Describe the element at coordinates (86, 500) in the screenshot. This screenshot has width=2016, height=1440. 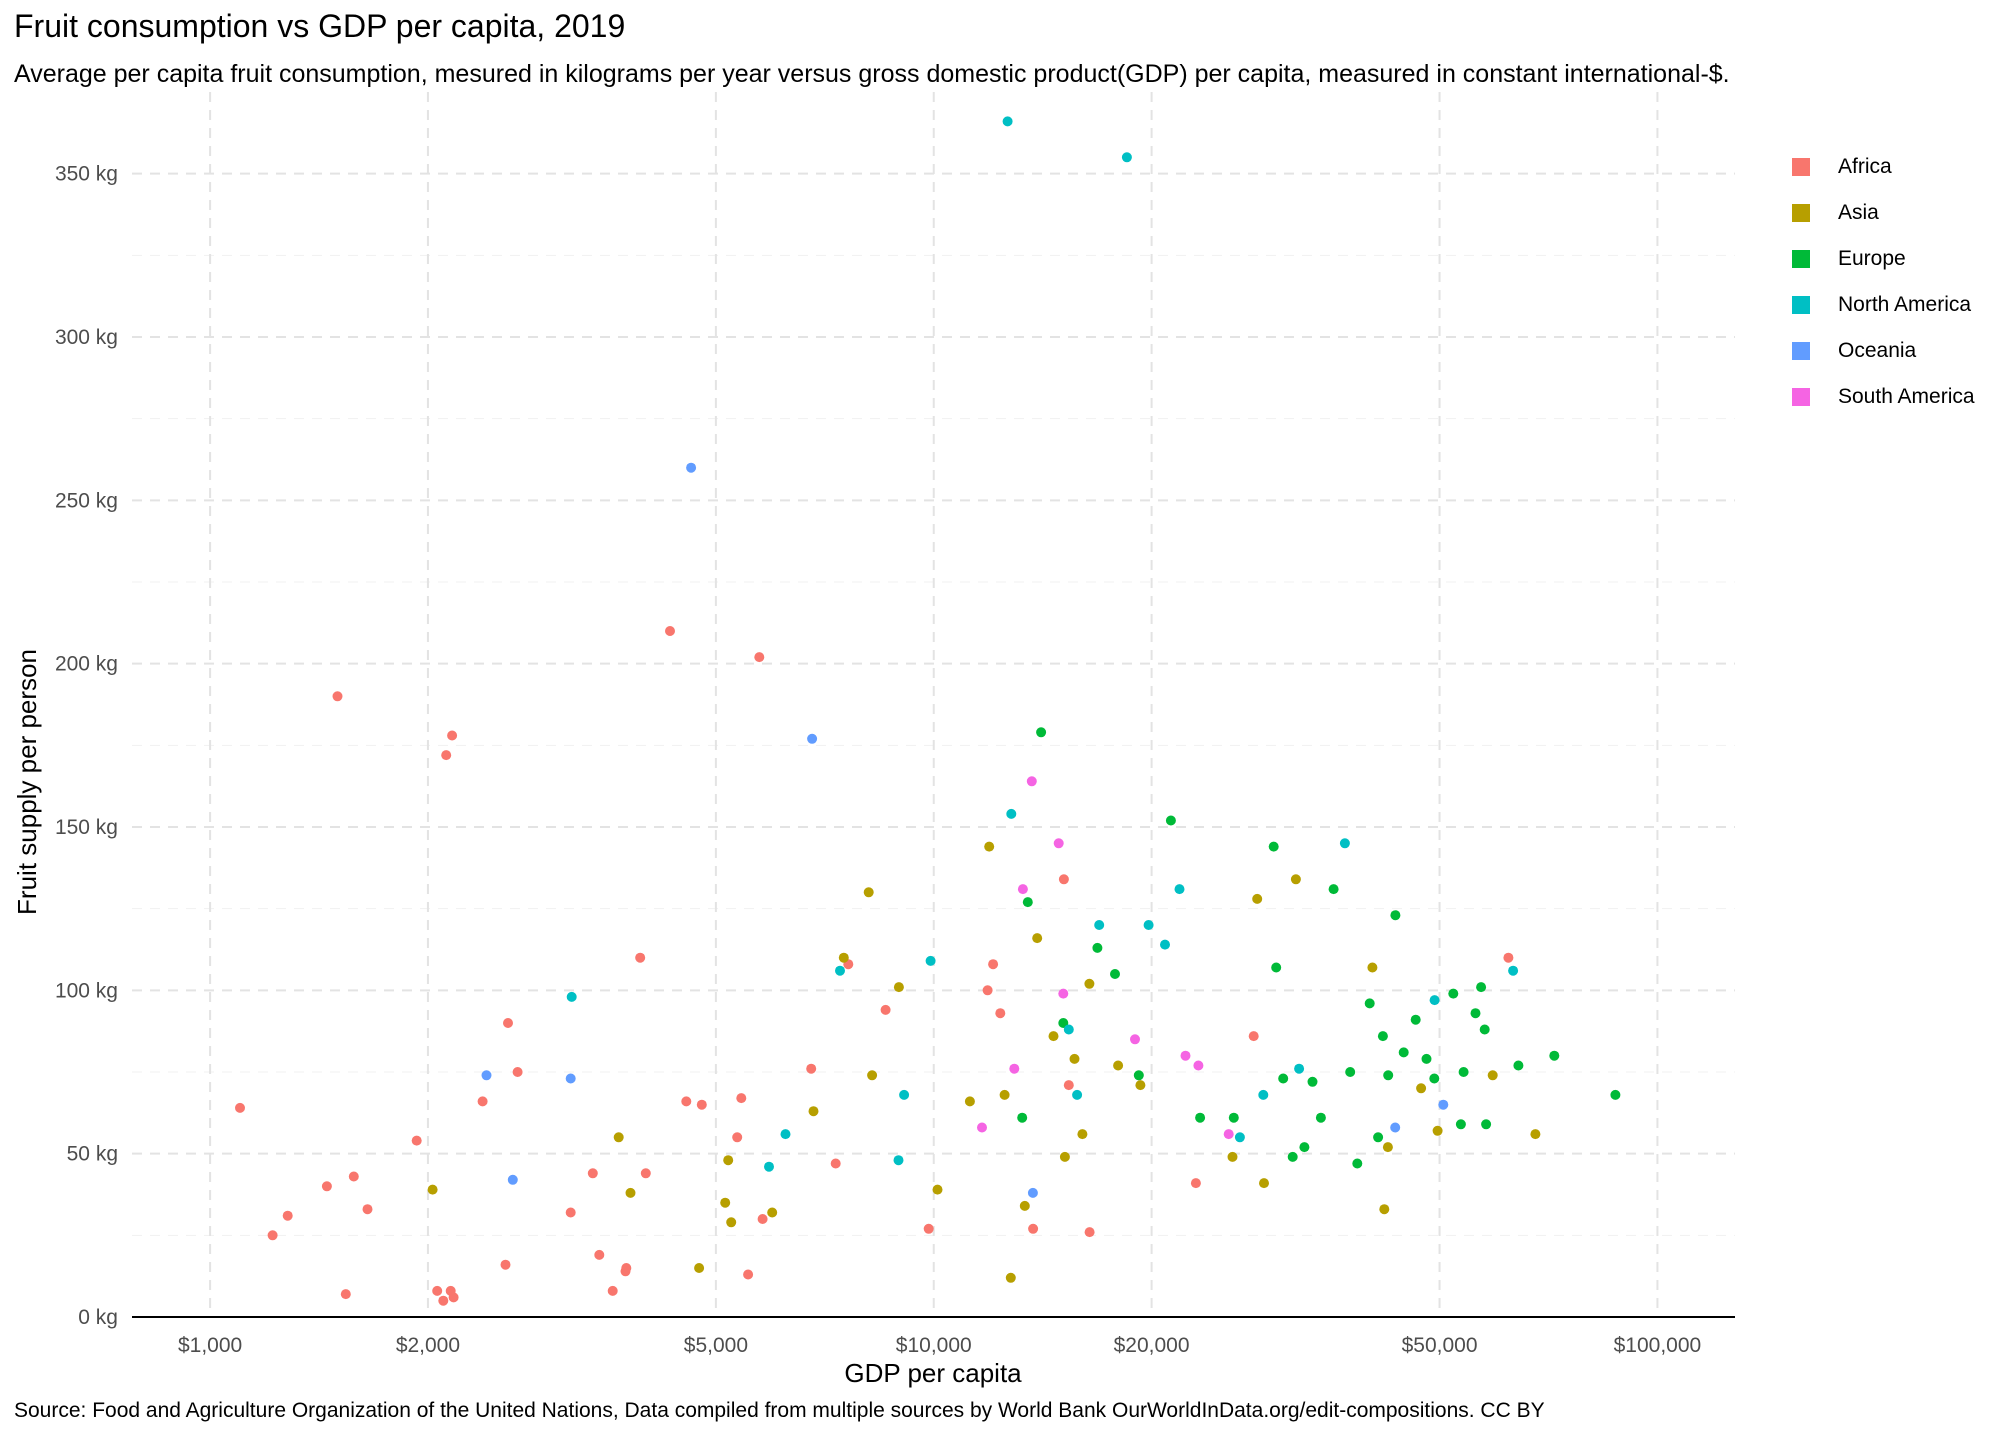
I see `y-tick-label: 250 kg` at that location.